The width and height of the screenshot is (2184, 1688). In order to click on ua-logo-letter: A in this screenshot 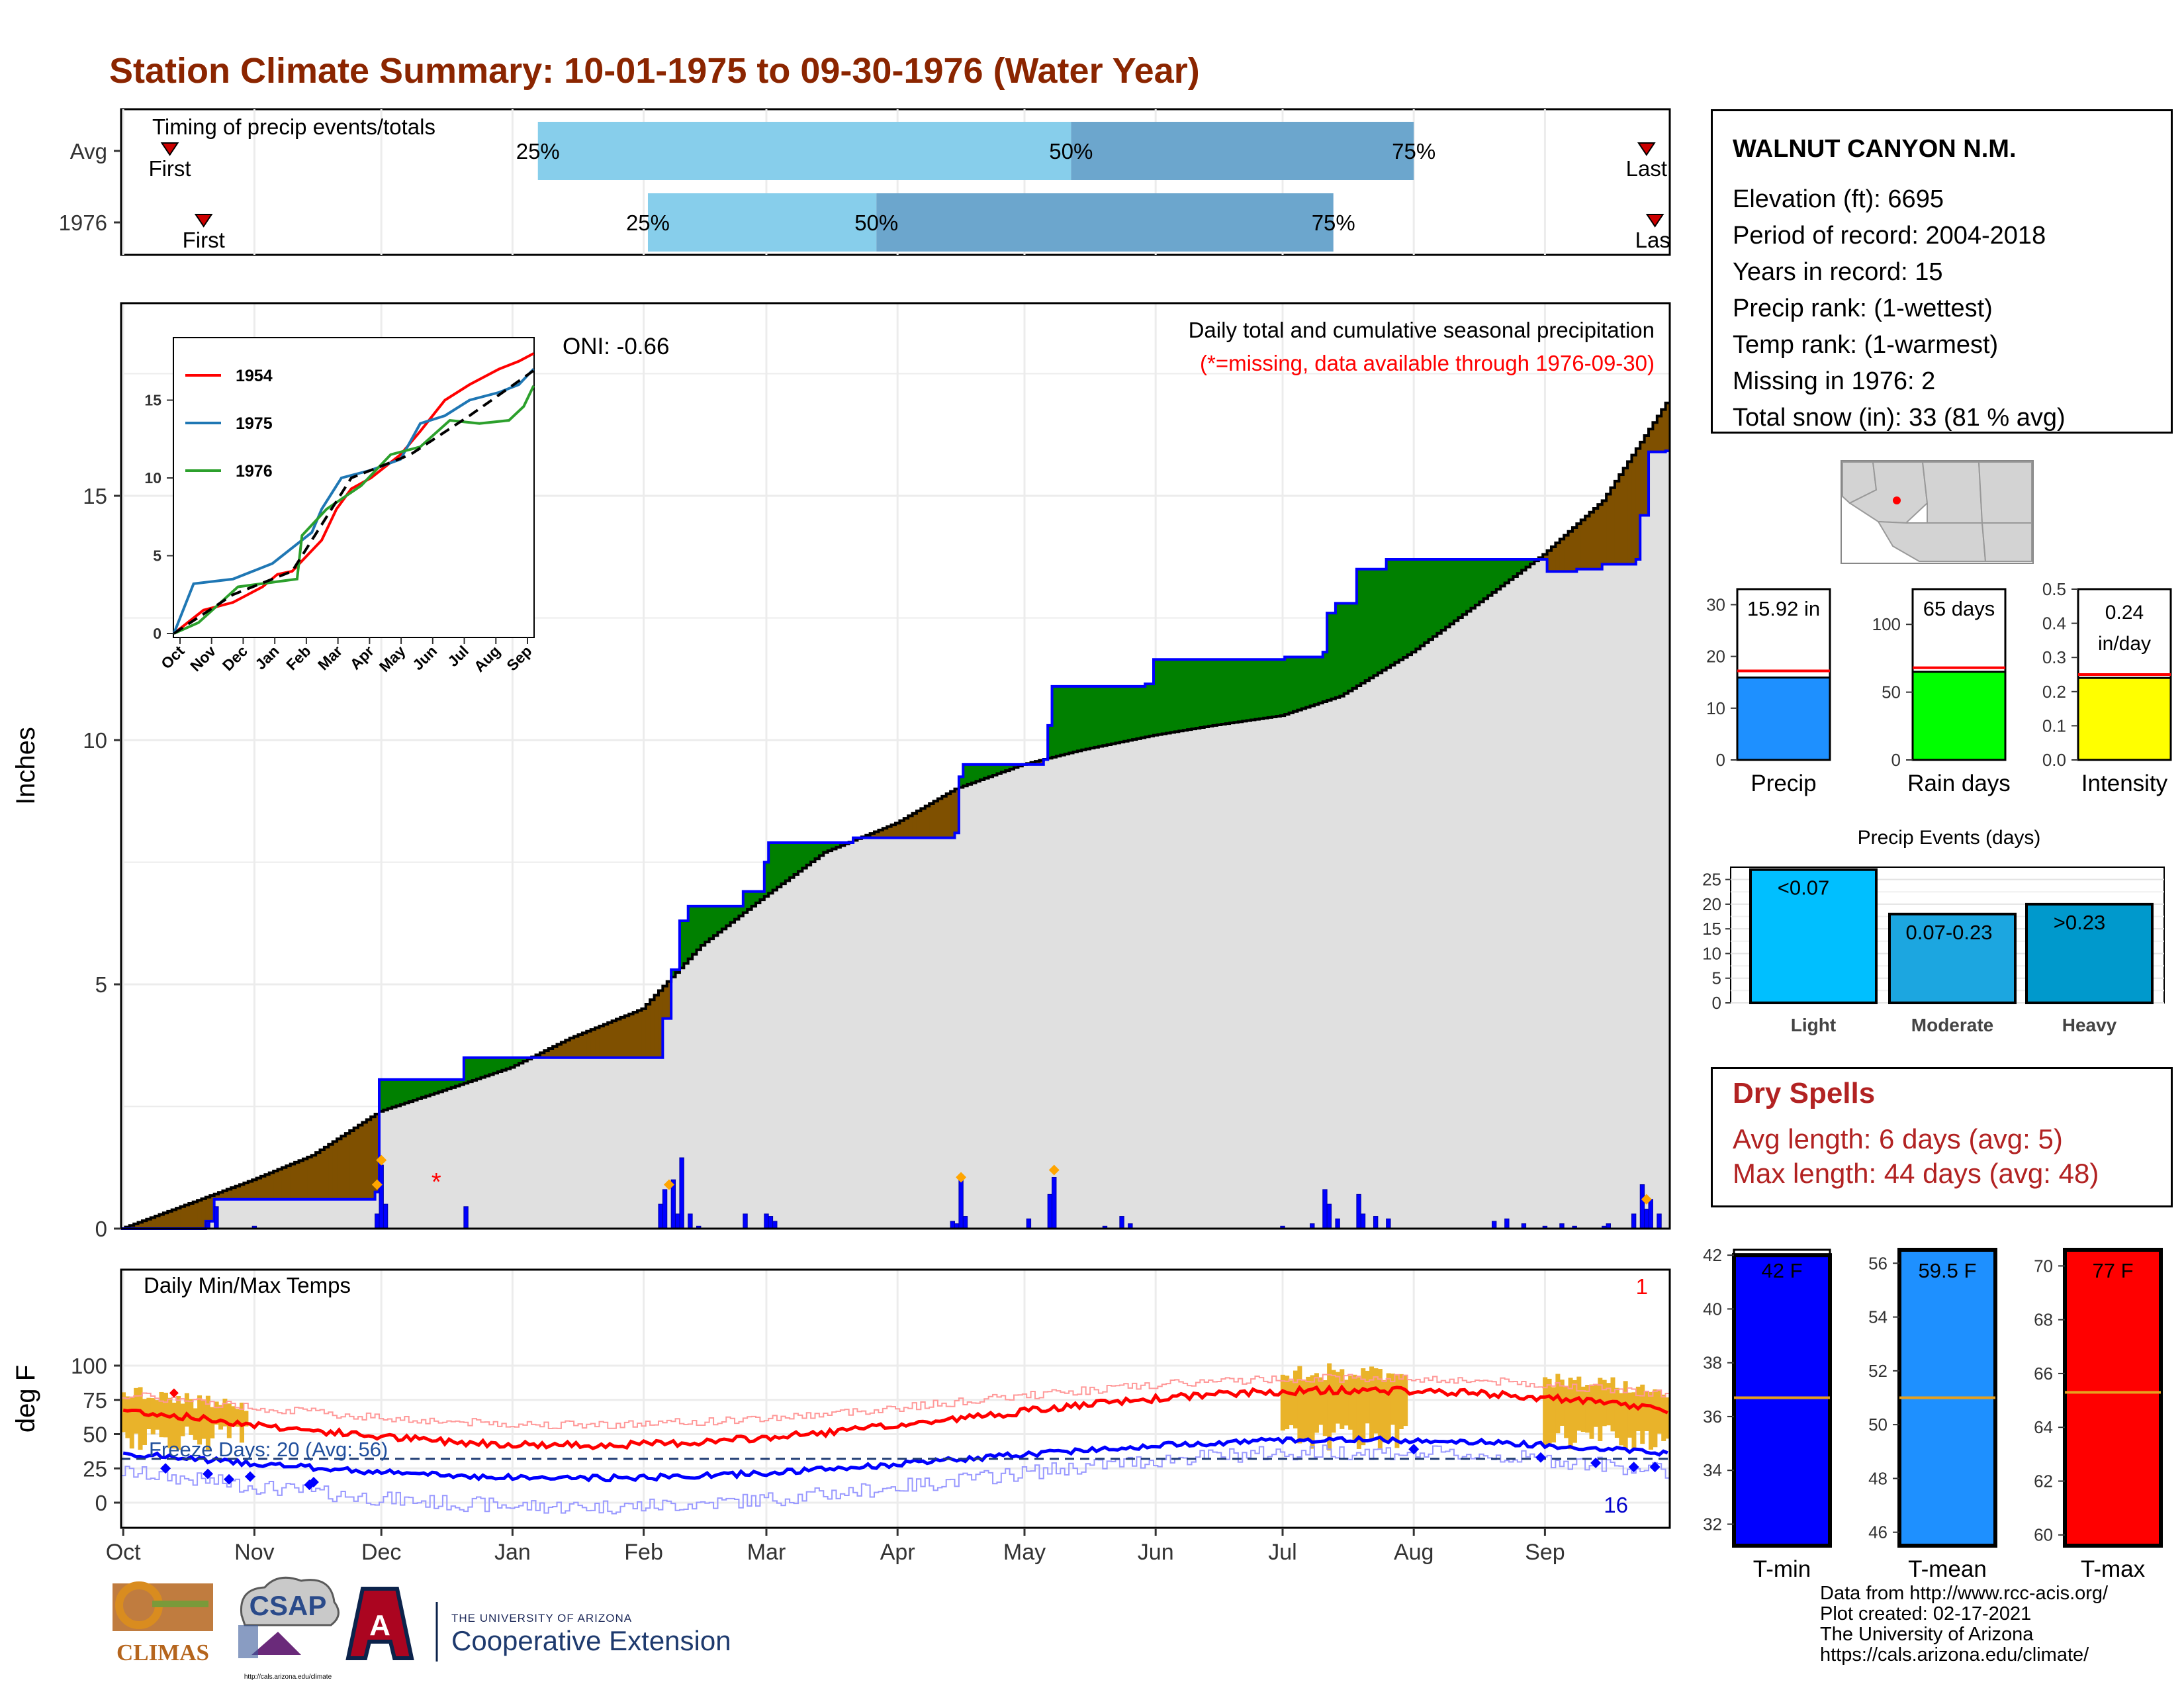, I will do `click(380, 1625)`.